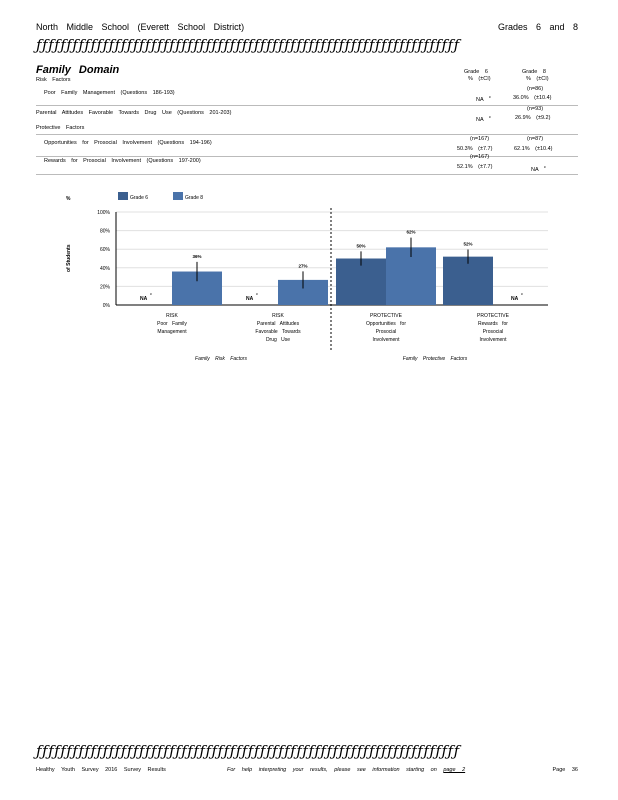  Describe the element at coordinates (493, 324) in the screenshot. I see `category-label: Rewards for` at that location.